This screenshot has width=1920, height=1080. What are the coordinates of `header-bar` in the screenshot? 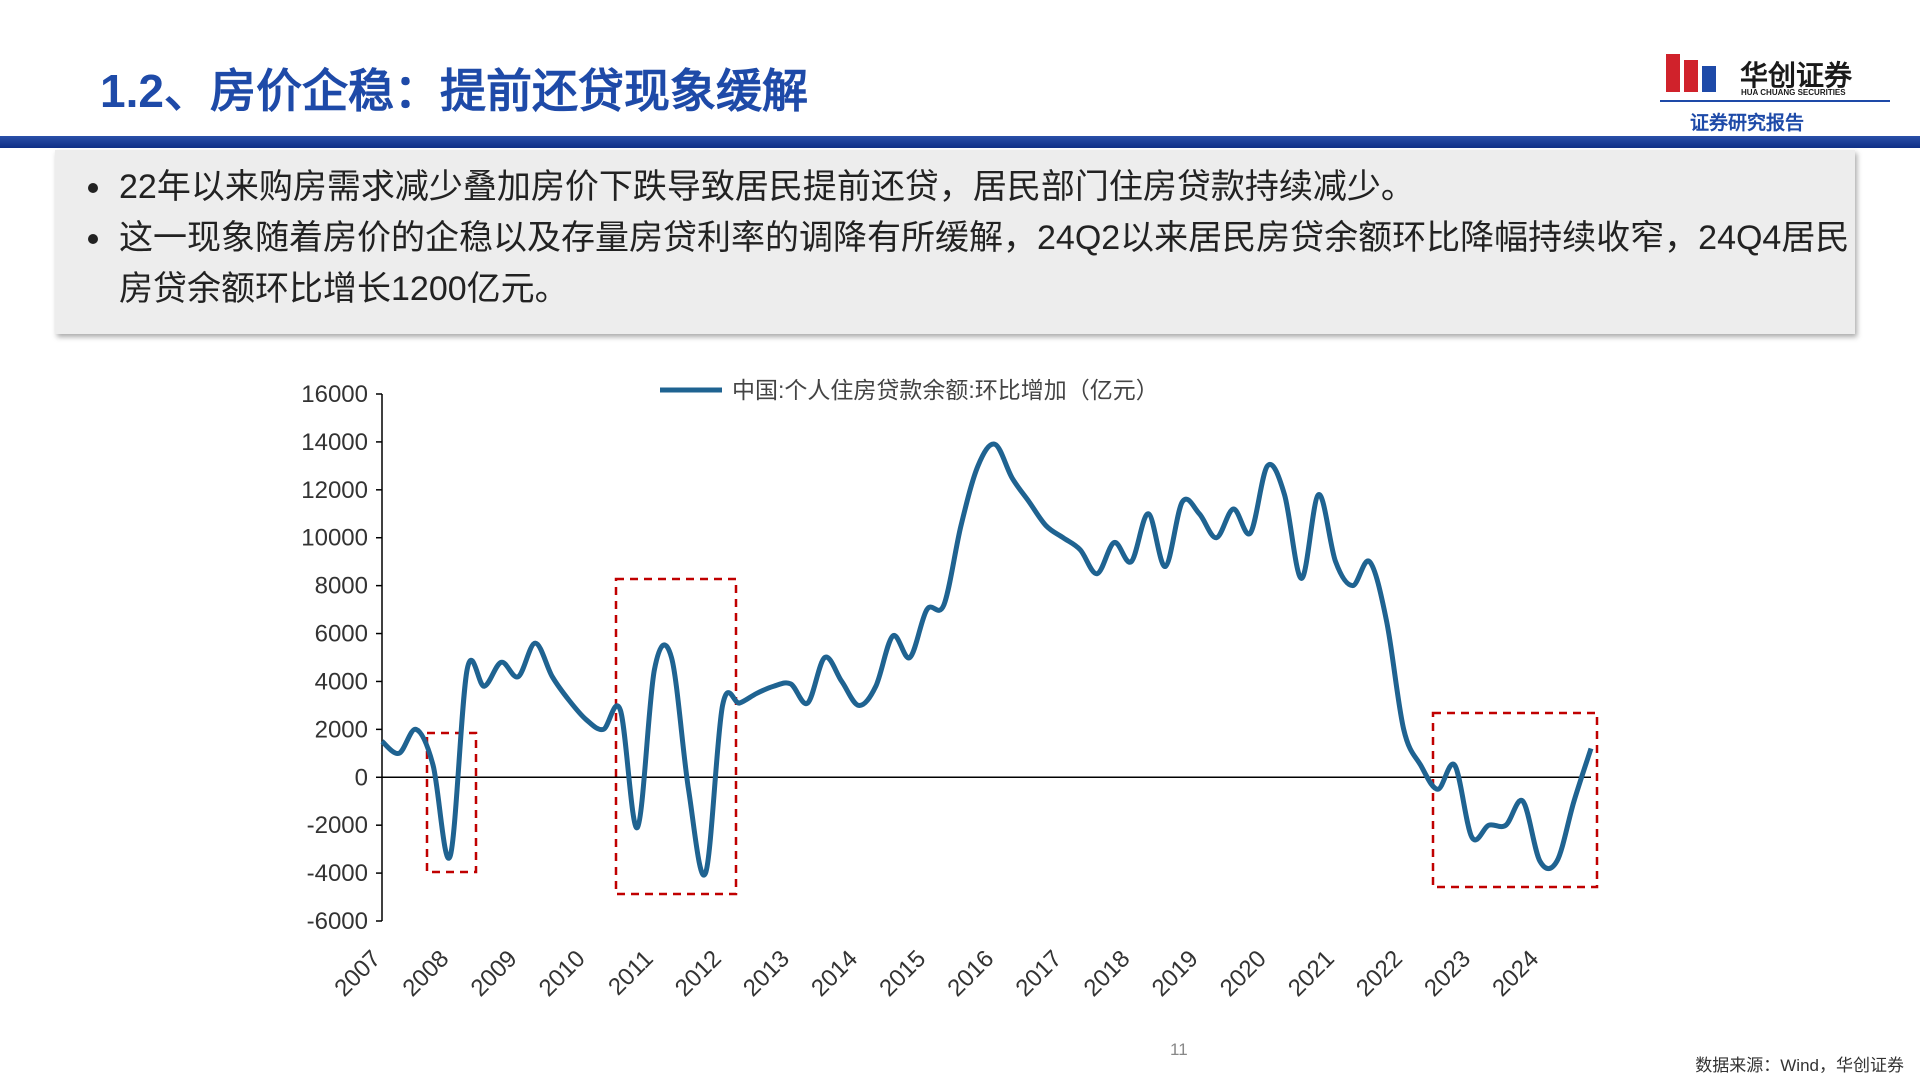 It's located at (960, 142).